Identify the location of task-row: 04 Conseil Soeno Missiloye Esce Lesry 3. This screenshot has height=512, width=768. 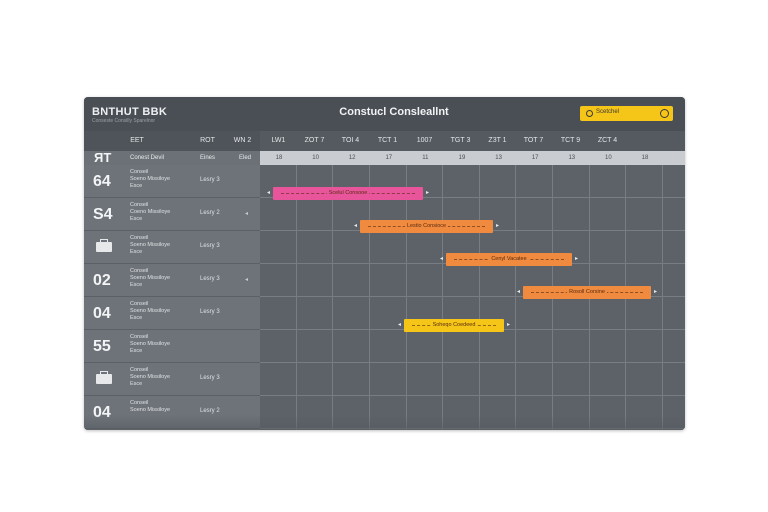
(172, 313).